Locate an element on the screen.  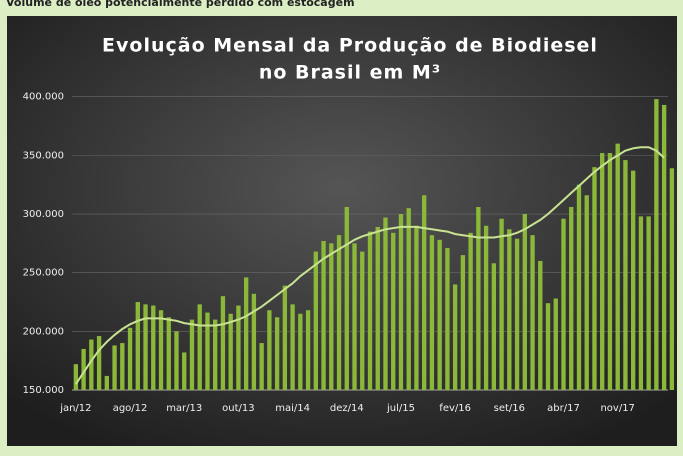
chart-title: no Brasil em M³ is located at coordinates (350, 73).